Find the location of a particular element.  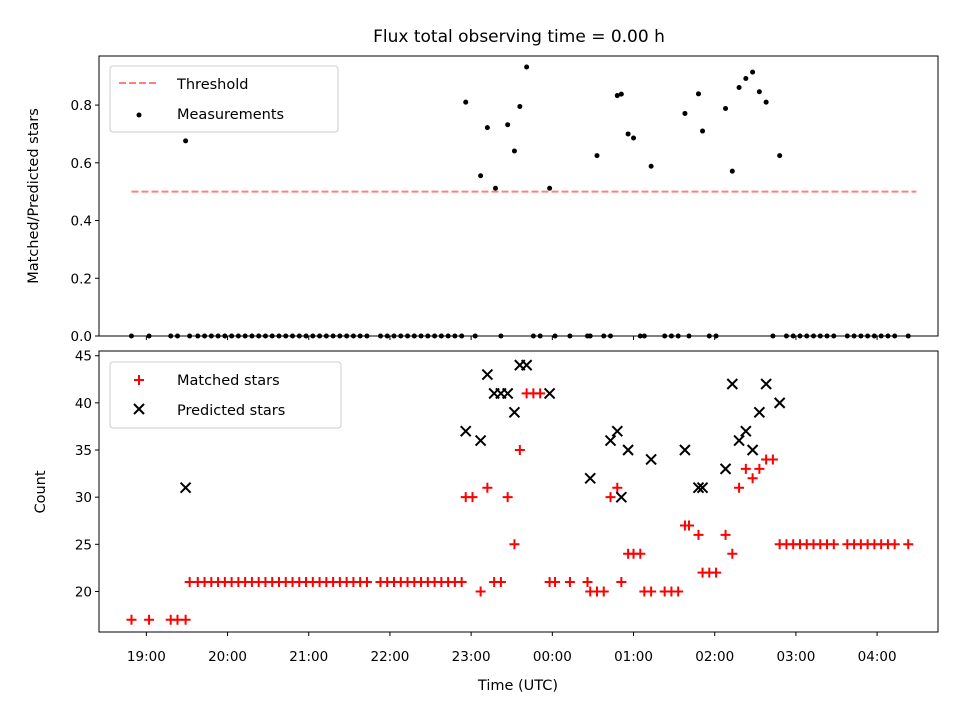

x-tick-label: 00:00 is located at coordinates (552, 657).